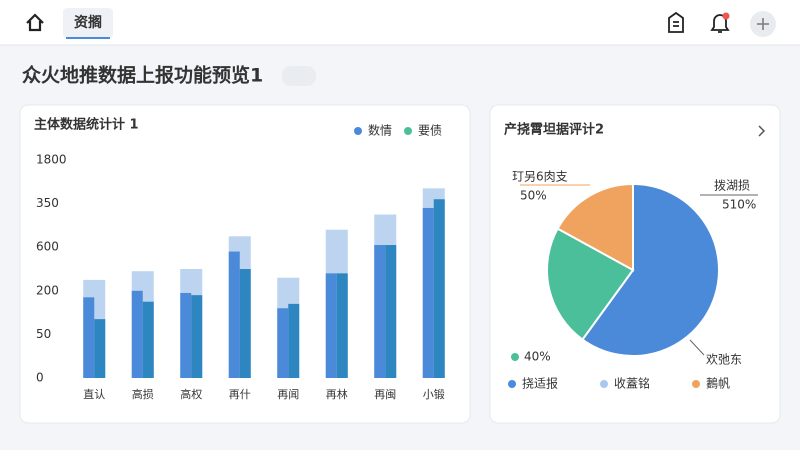 The image size is (800, 450). I want to click on slice-annotation: 玎另6肉支, so click(540, 177).